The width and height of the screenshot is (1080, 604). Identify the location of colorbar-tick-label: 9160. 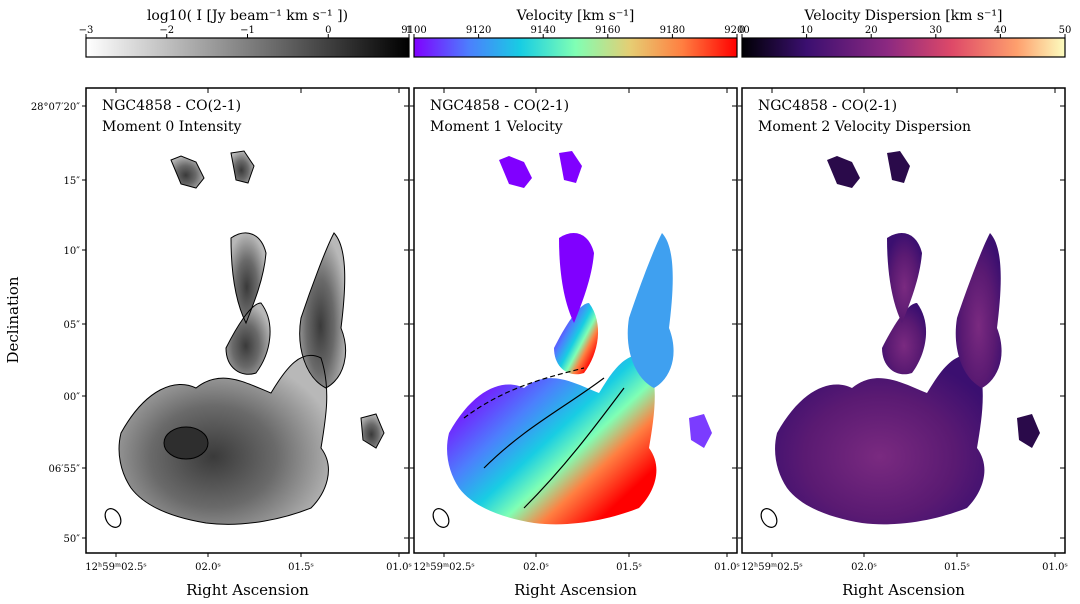
(607, 30).